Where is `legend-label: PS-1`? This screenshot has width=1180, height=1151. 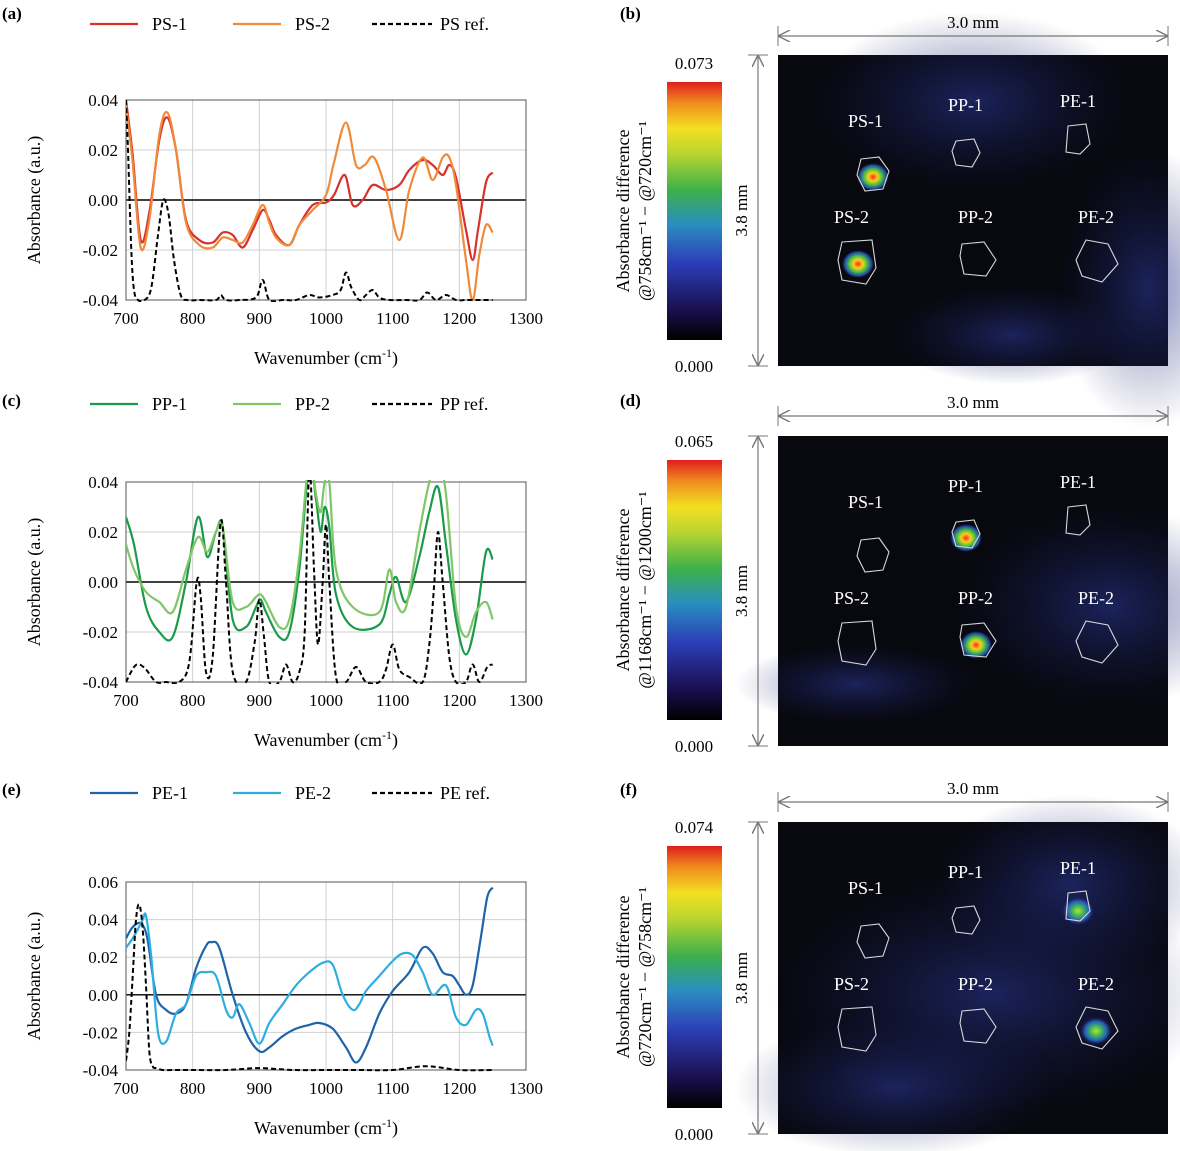
legend-label: PS-1 is located at coordinates (169, 24).